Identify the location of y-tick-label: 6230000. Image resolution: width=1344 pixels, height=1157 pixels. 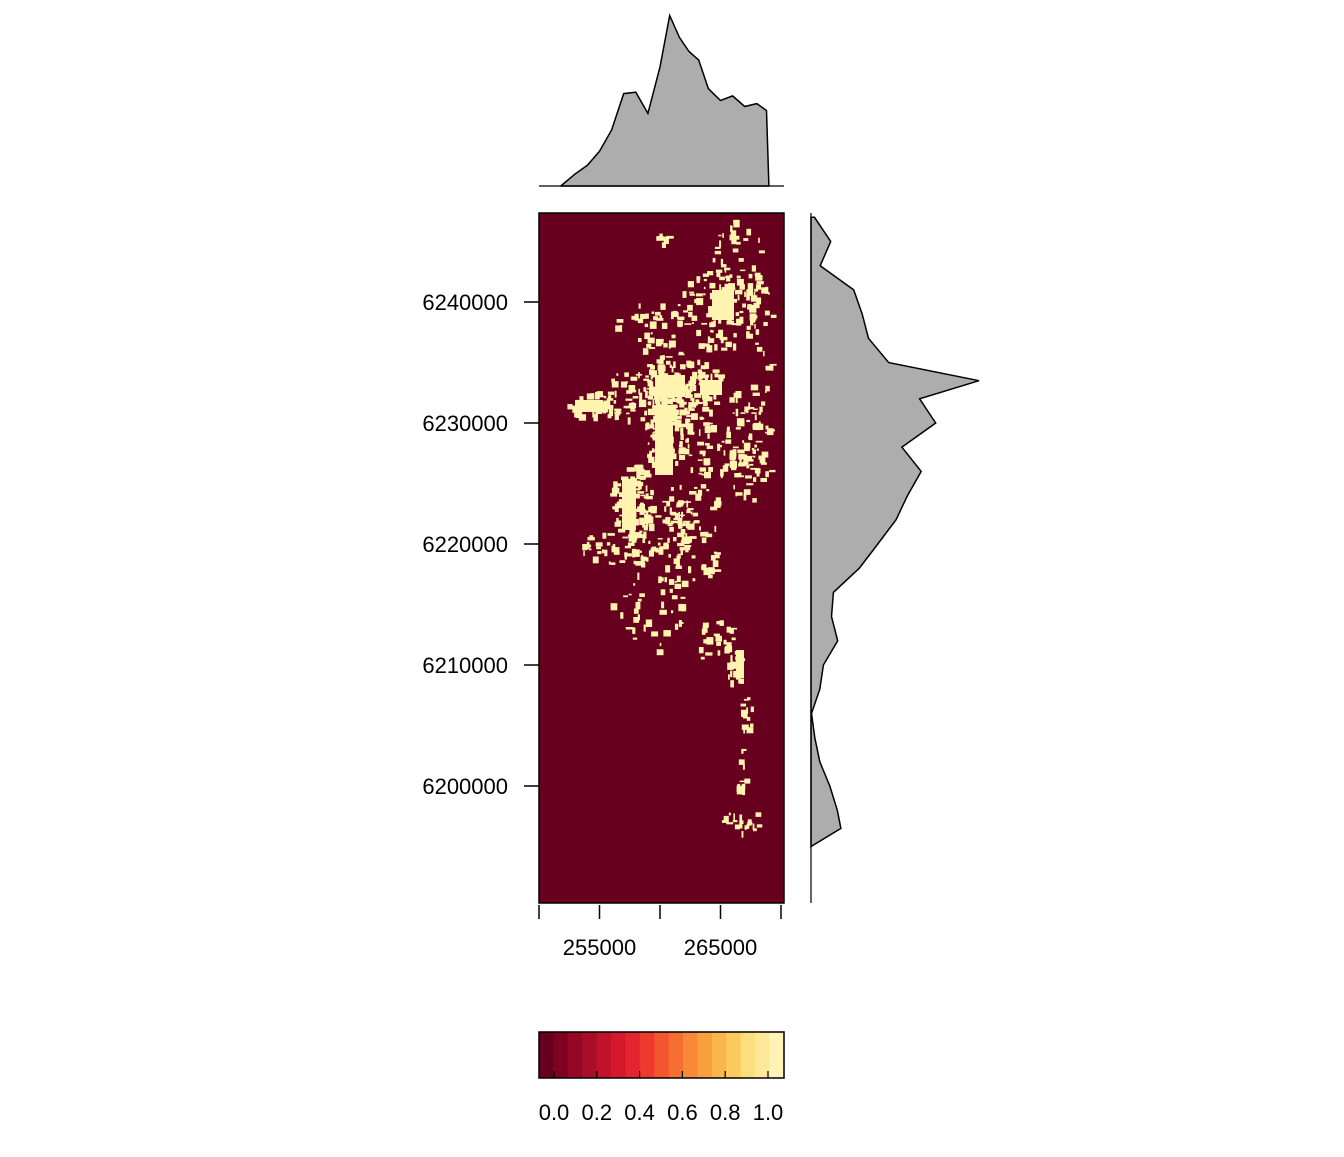
(465, 423).